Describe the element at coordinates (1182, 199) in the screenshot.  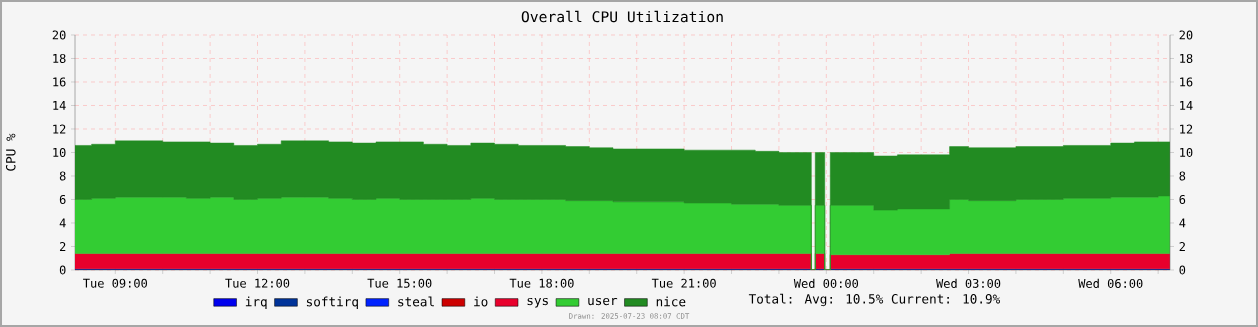
I see `y2-tick-label: 6` at that location.